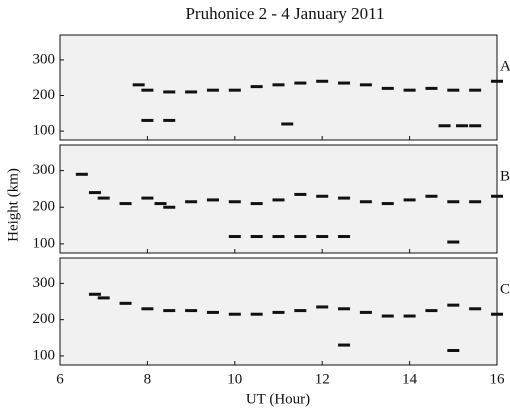  I want to click on panel-label: B, so click(505, 176).